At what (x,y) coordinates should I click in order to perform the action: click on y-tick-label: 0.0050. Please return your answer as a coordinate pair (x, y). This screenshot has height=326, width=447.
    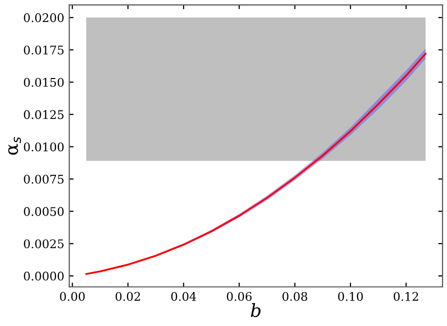
    Looking at the image, I should click on (44, 211).